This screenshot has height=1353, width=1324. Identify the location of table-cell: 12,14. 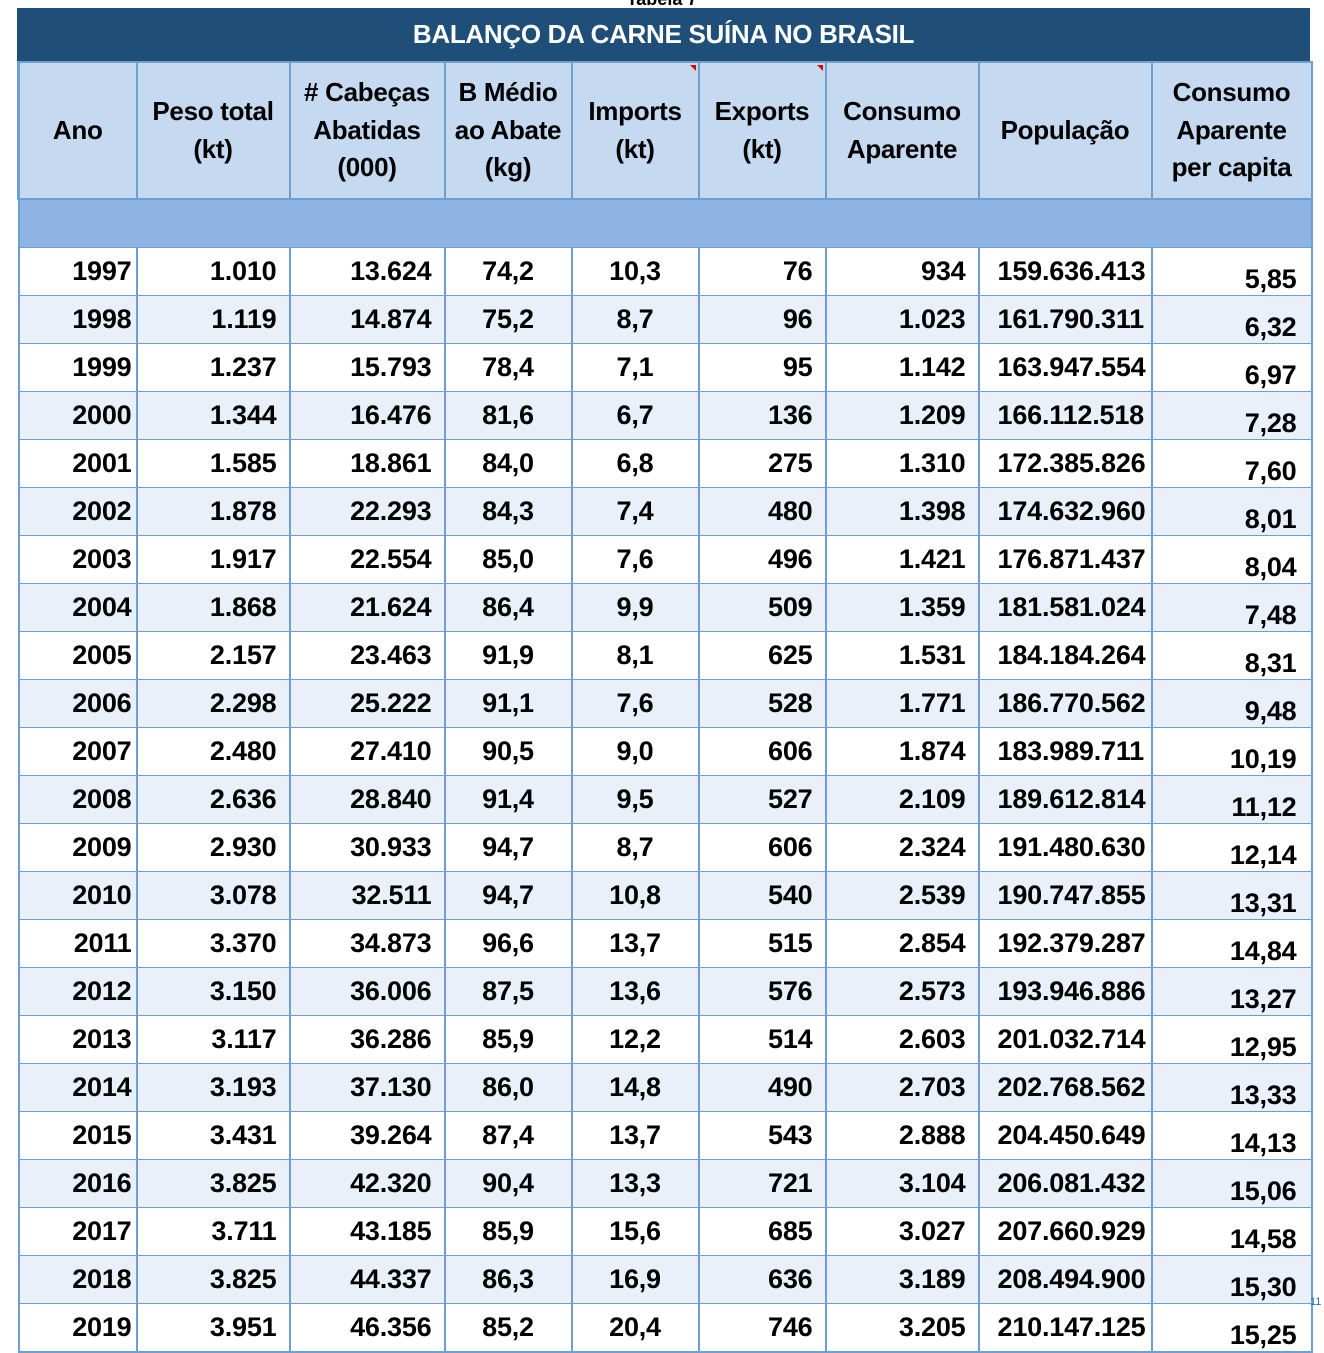
(1231, 847).